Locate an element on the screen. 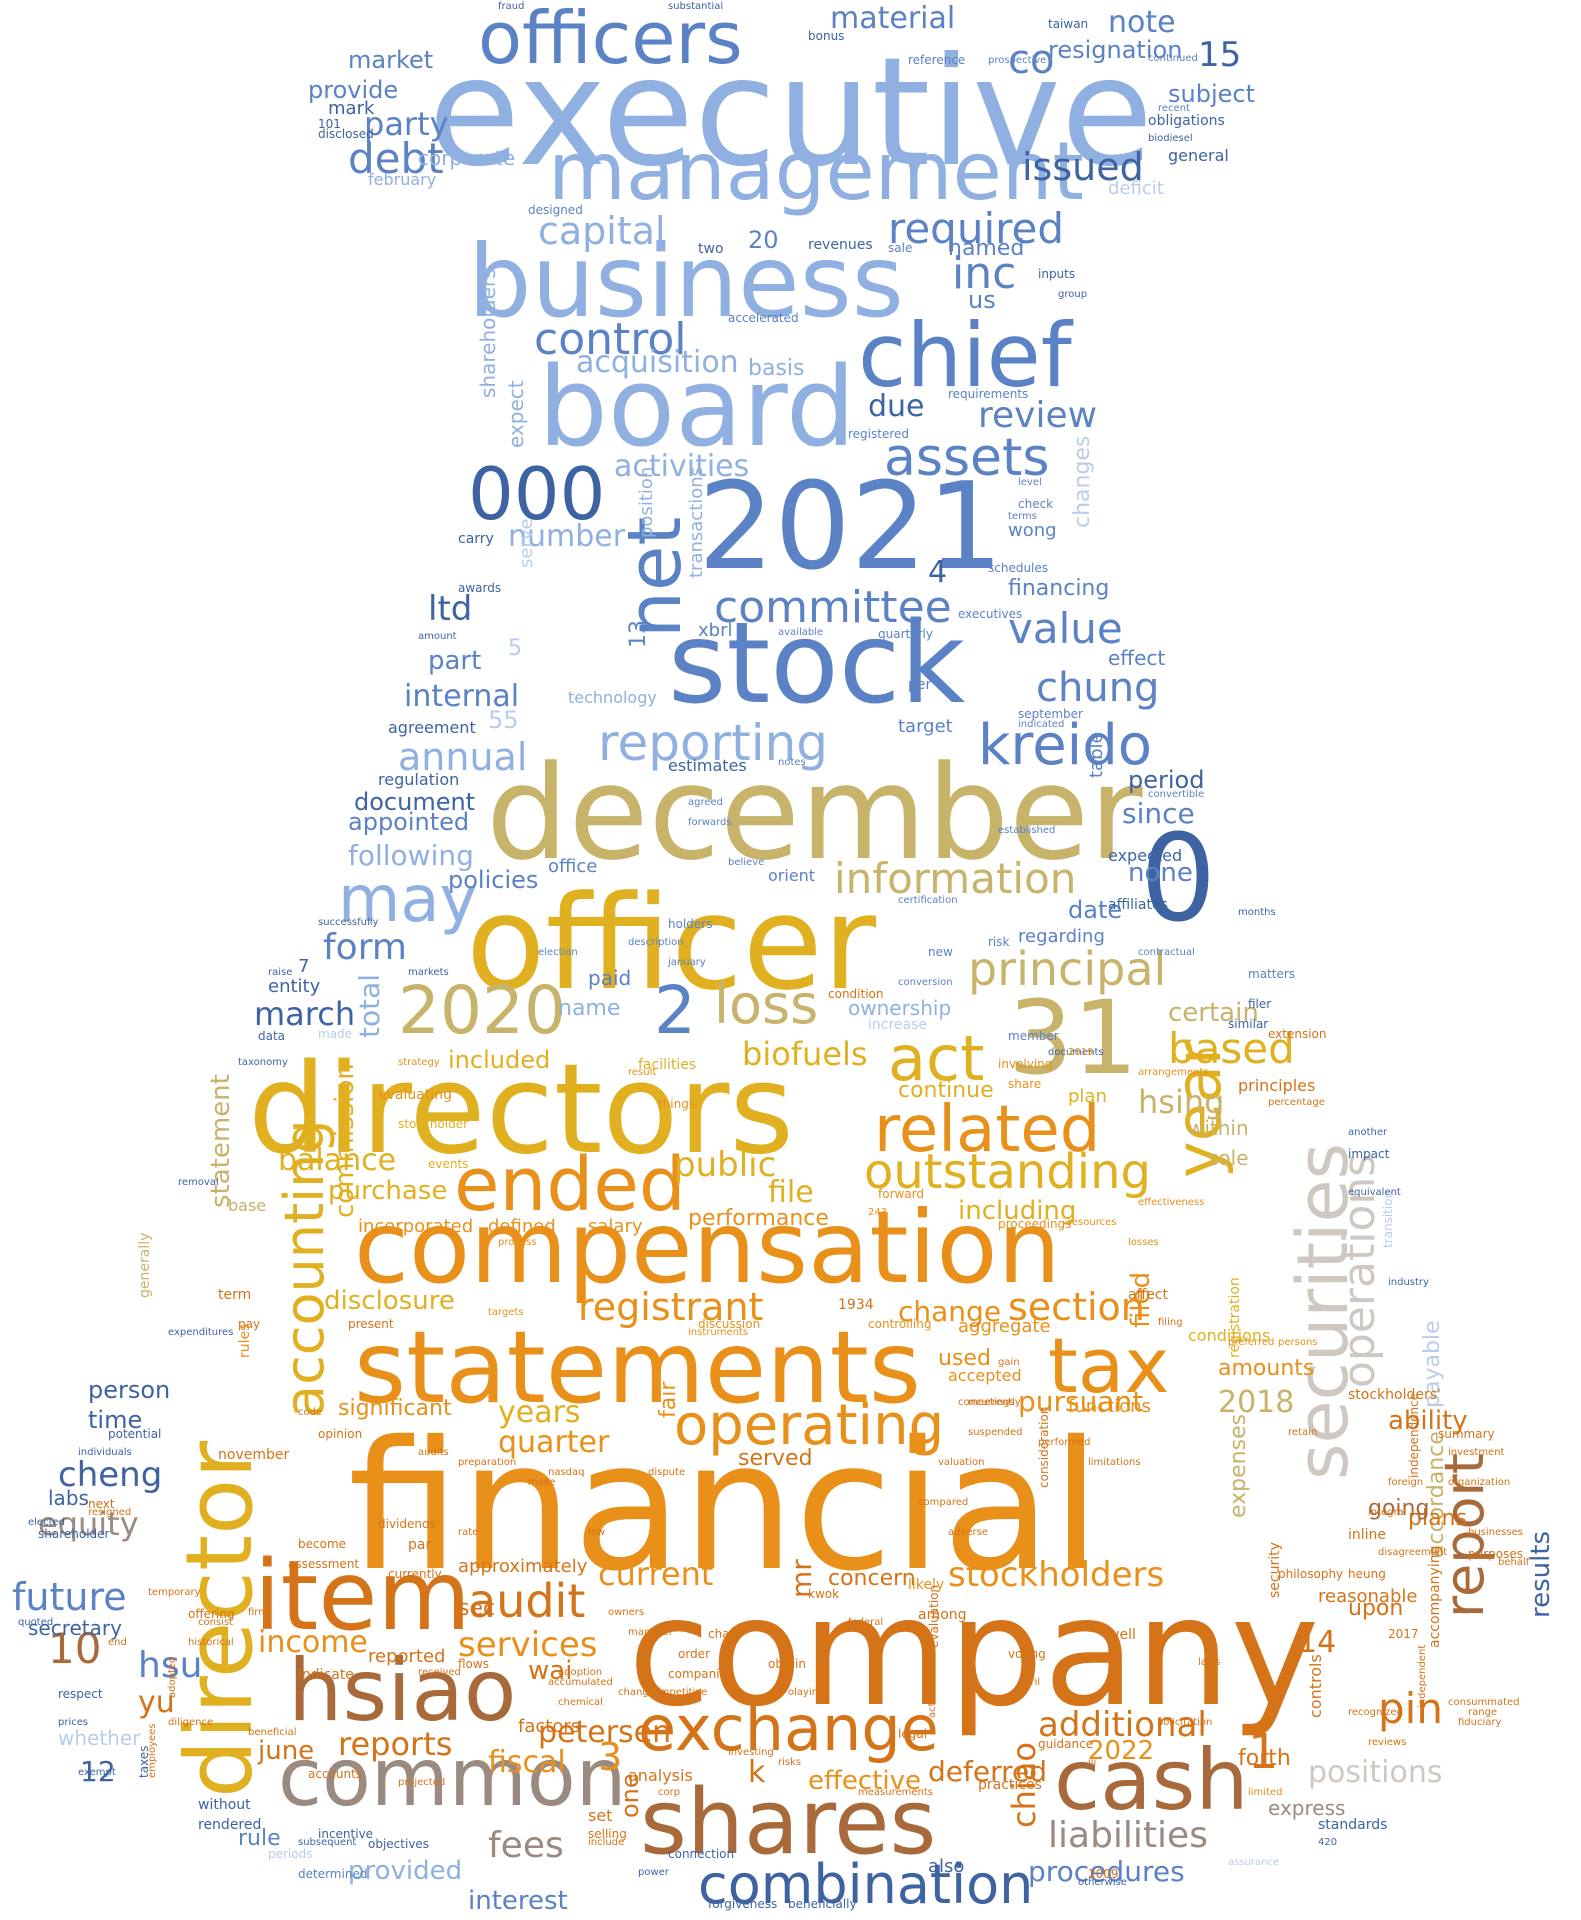 The width and height of the screenshot is (1581, 1920). word-manager: manager is located at coordinates (650, 1632).